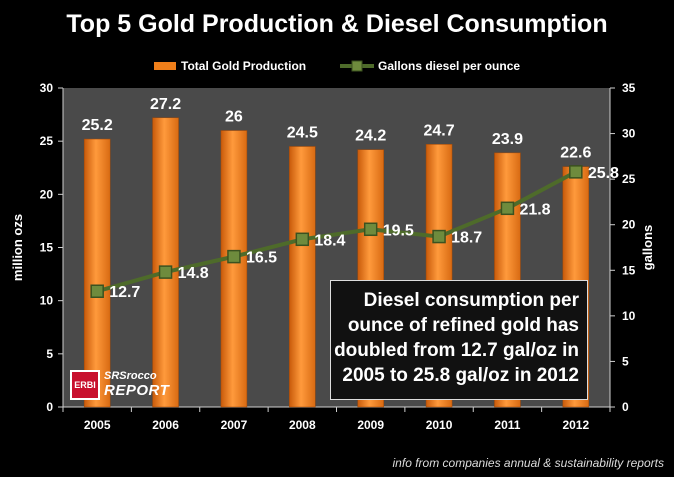 This screenshot has height=477, width=674. Describe the element at coordinates (398, 230) in the screenshot. I see `diesel-value-label: 19.5` at that location.